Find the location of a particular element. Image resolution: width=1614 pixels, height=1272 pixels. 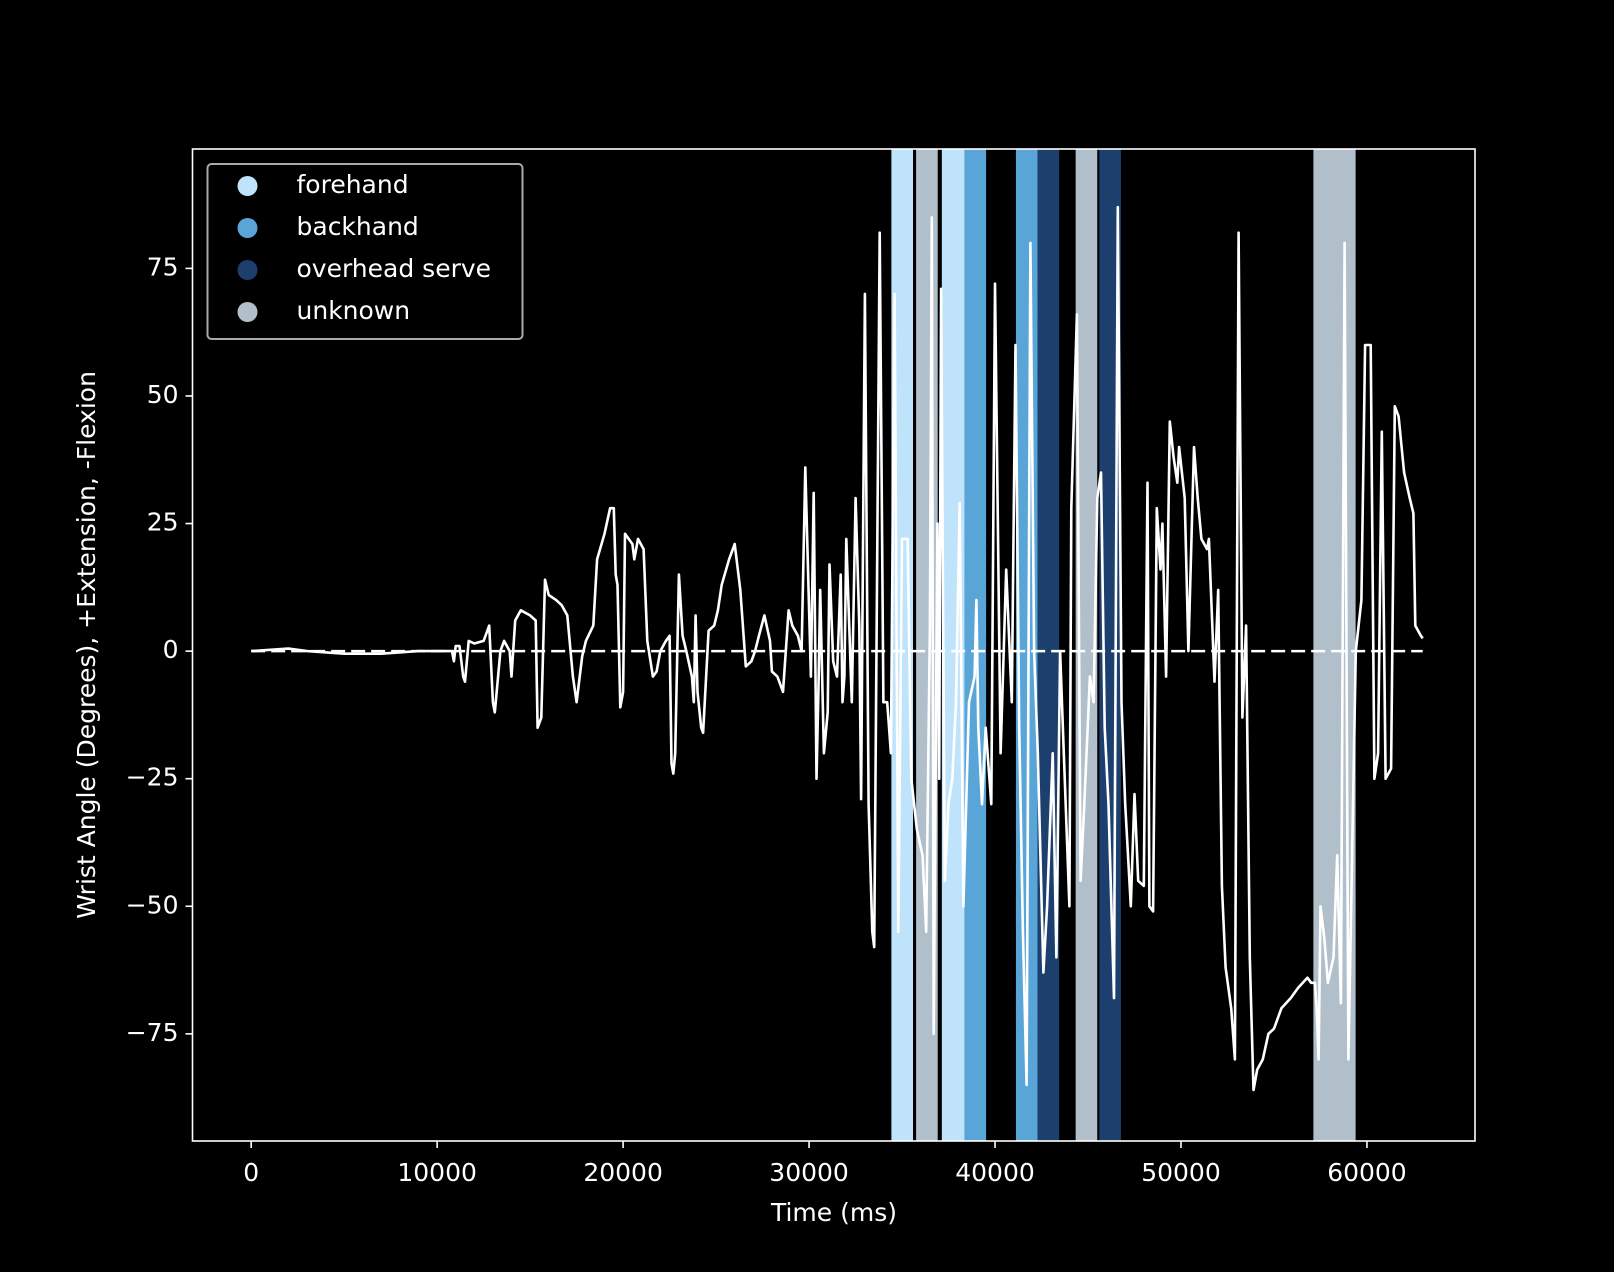

legend: forehand backhand overhead serve unknown is located at coordinates (365, 251).